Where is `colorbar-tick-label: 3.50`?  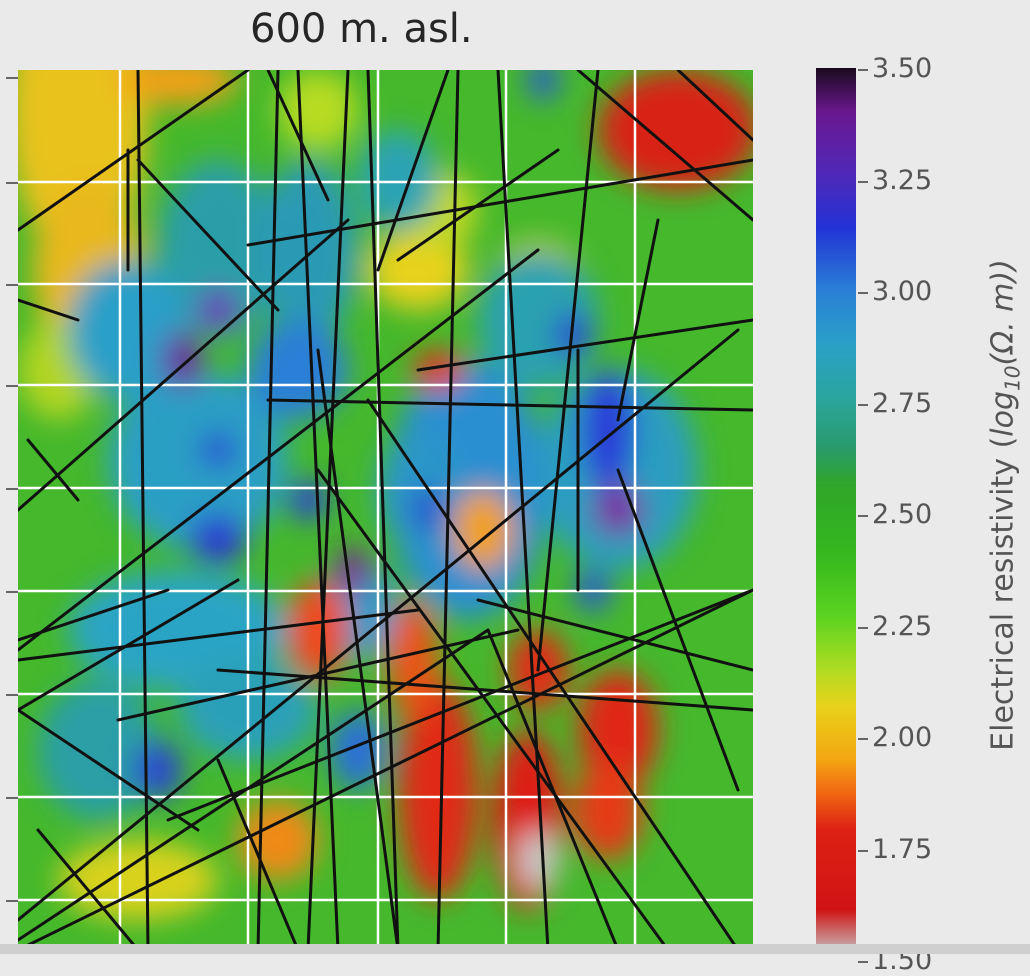
colorbar-tick-label: 3.50 is located at coordinates (902, 68).